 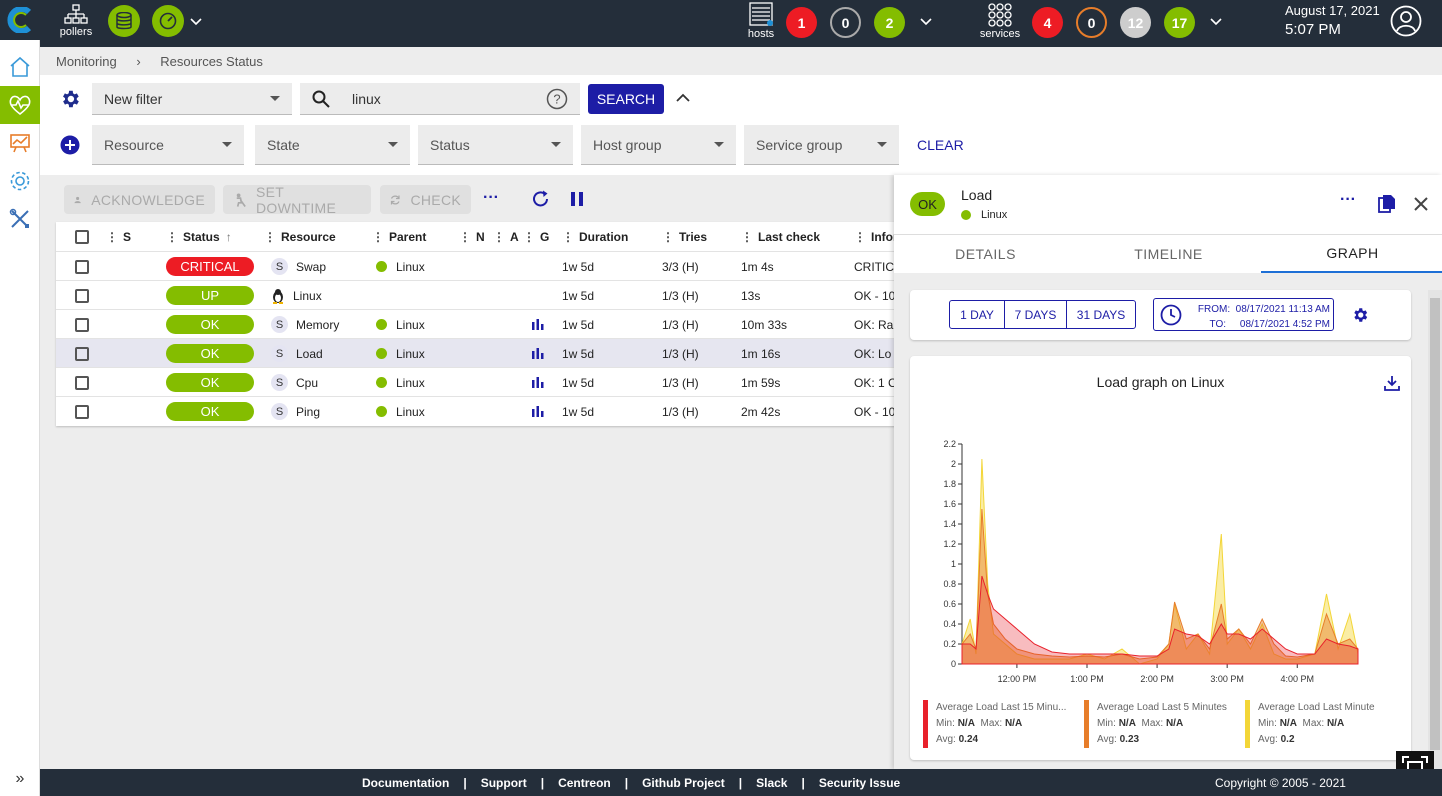 What do you see at coordinates (1168, 254) in the screenshot?
I see `tab-timeline: TIMELINE` at bounding box center [1168, 254].